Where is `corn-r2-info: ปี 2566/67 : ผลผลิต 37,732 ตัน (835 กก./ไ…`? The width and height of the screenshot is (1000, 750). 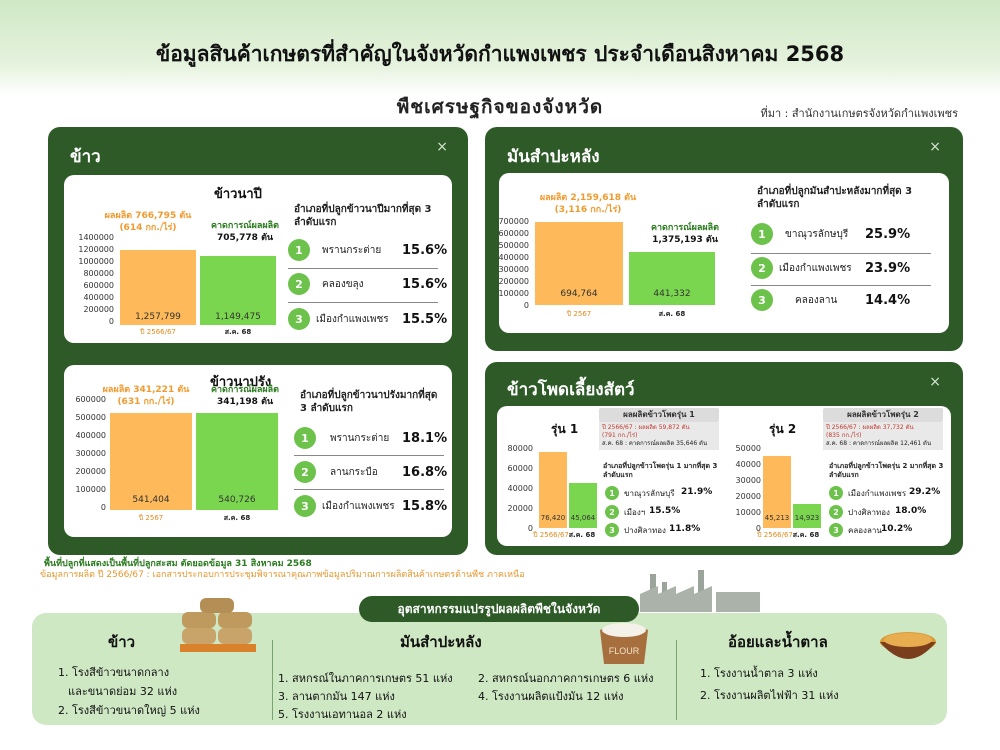
corn-r2-info: ปี 2566/67 : ผลผลิต 37,732 ตัน (835 กก./ไ… is located at coordinates (883, 436).